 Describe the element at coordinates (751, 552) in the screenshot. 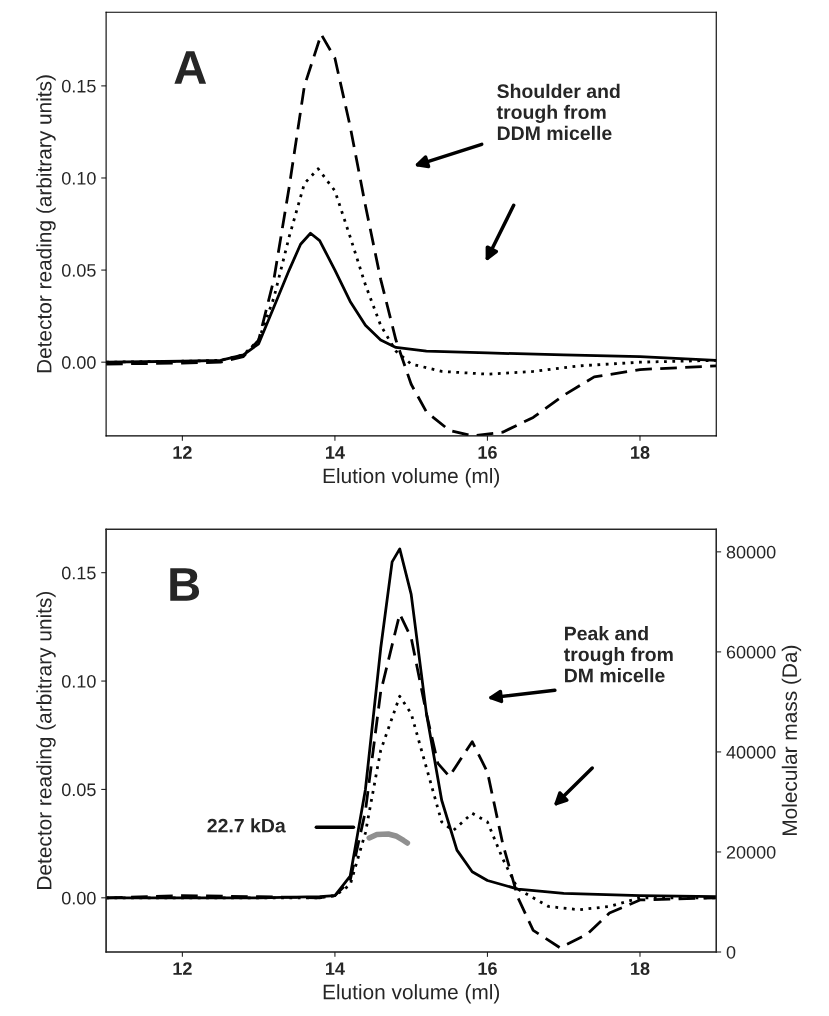

I see `y2-tick-label: 80000` at that location.